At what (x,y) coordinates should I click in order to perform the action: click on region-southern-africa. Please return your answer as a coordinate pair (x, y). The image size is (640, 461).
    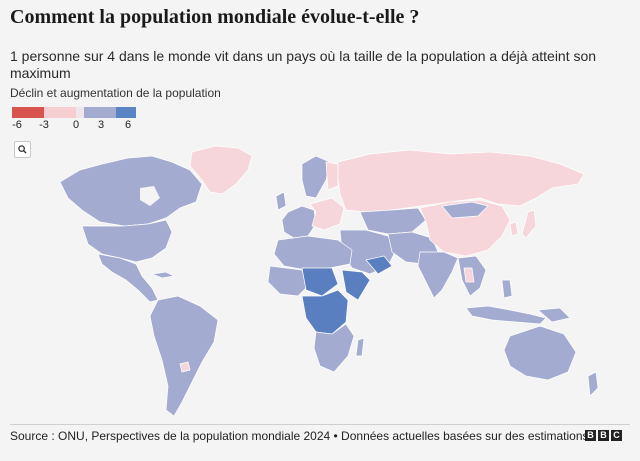
    Looking at the image, I should click on (334, 348).